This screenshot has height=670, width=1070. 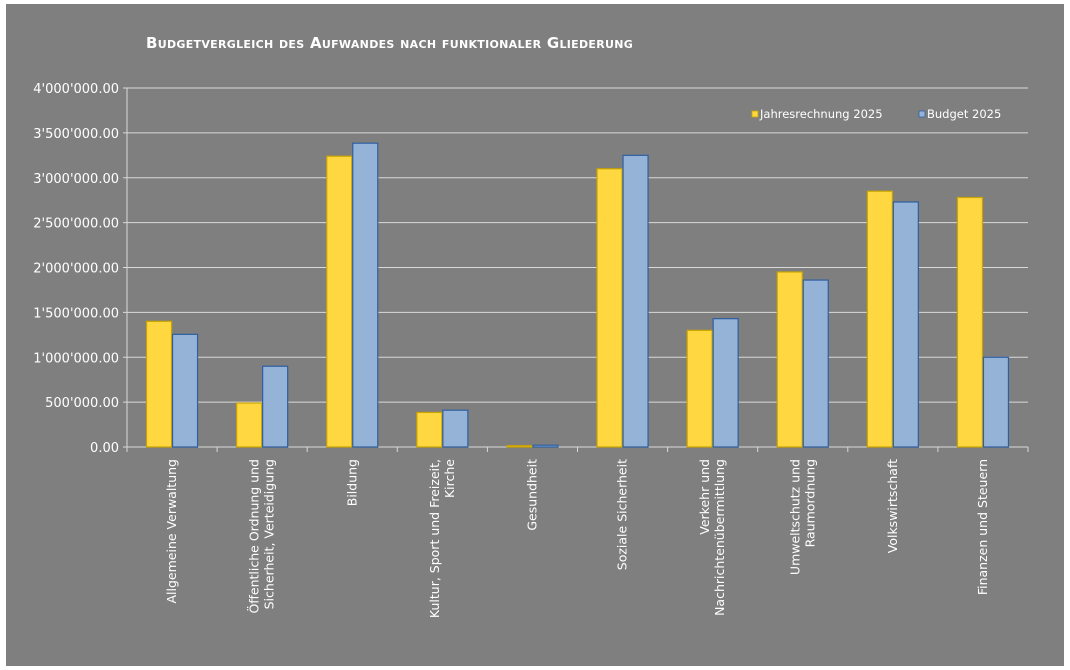 What do you see at coordinates (171, 531) in the screenshot?
I see `x-category-label: Allgemeine Verwaltung` at bounding box center [171, 531].